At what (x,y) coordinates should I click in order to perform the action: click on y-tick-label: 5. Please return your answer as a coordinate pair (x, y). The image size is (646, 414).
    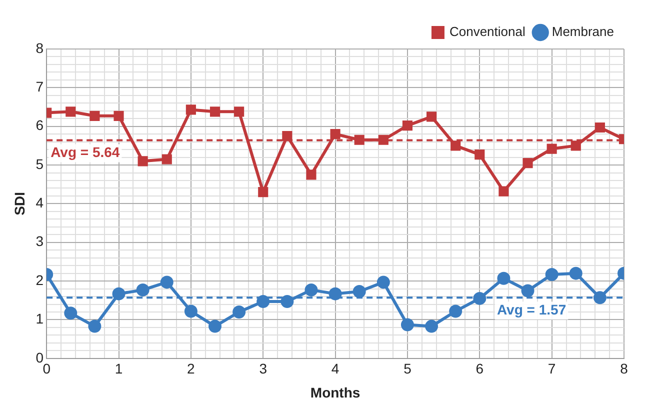
    Looking at the image, I should click on (40, 164).